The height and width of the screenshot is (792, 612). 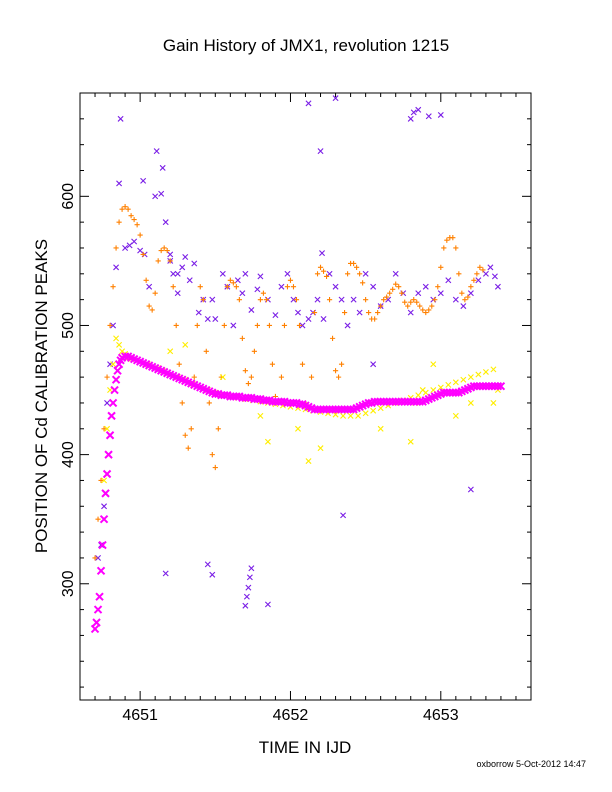 What do you see at coordinates (305, 747) in the screenshot?
I see `x-axis-label: TIME IN IJD` at bounding box center [305, 747].